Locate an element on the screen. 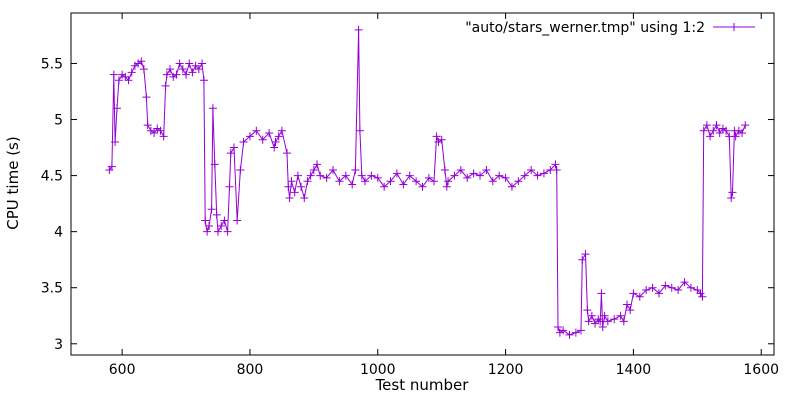  y-tick-label: 3 is located at coordinates (58, 345).